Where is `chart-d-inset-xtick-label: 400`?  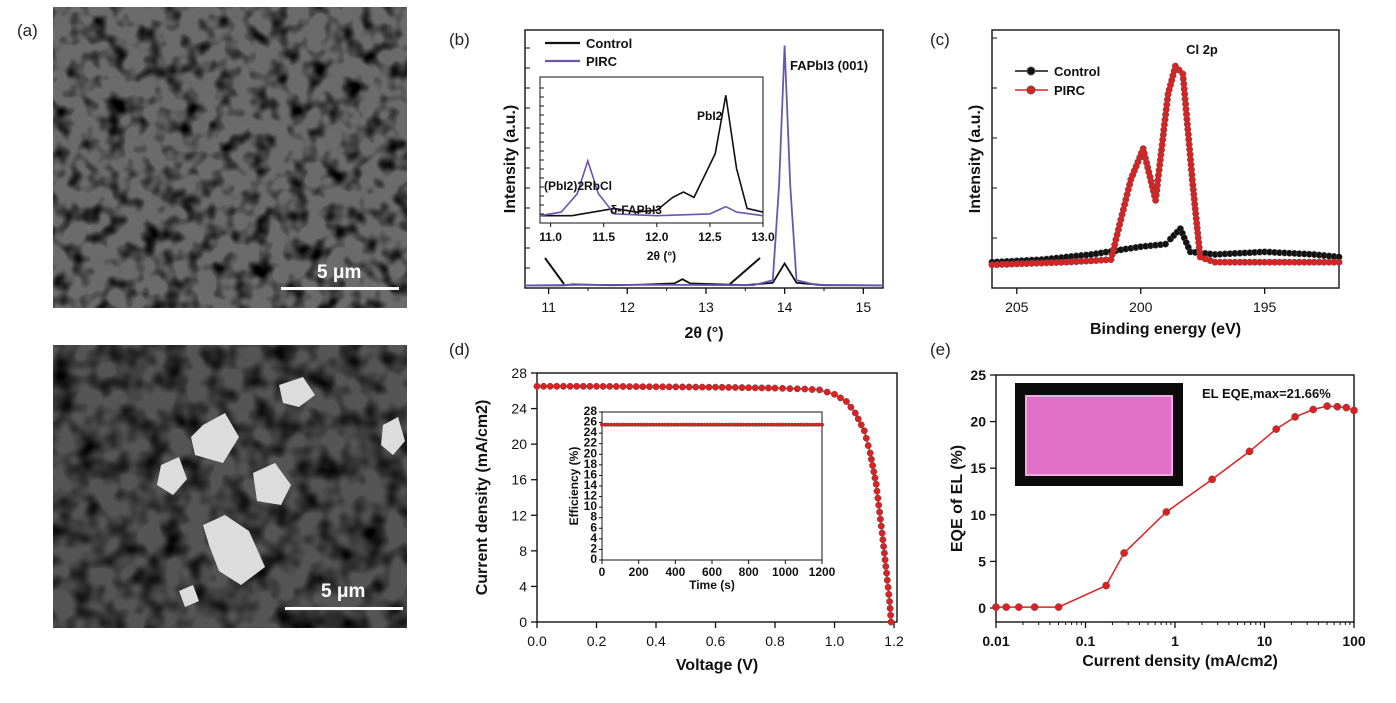 chart-d-inset-xtick-label: 400 is located at coordinates (675, 572).